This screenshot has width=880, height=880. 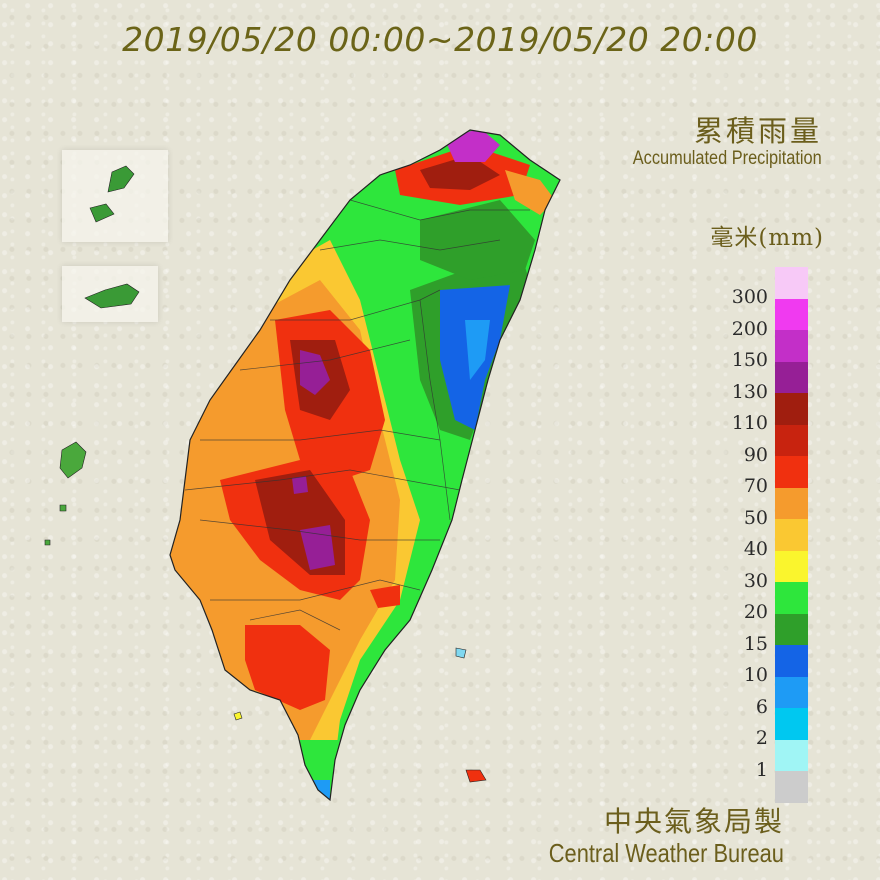 I want to click on map-title: 2019/05/20 00:00~2019/05/20 20:00, so click(x=440, y=39).